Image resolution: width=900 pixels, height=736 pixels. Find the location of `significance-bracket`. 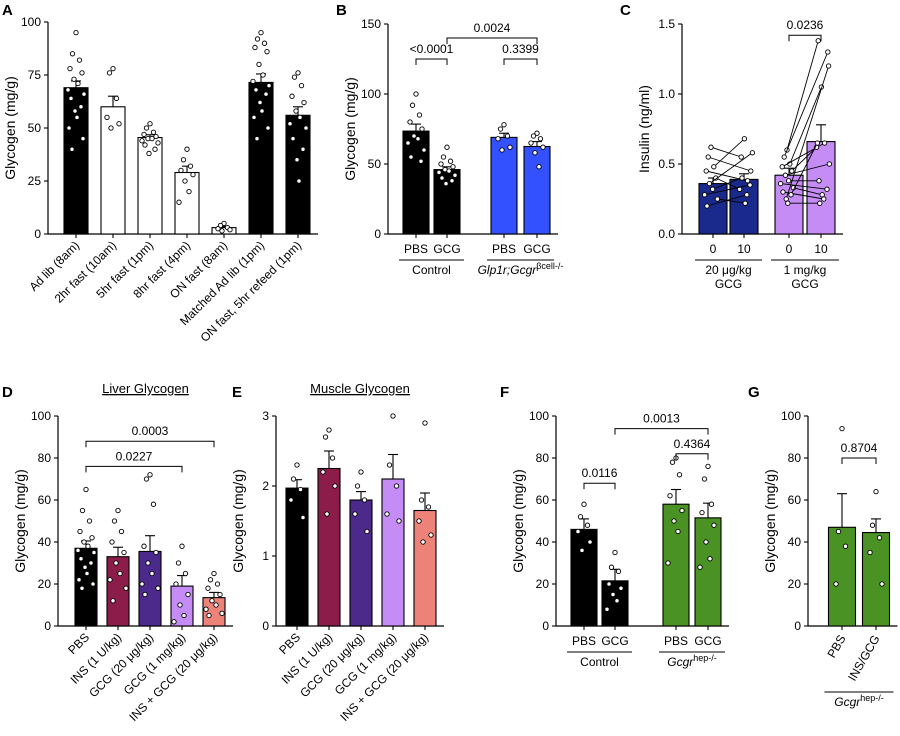

significance-bracket is located at coordinates (520, 61).